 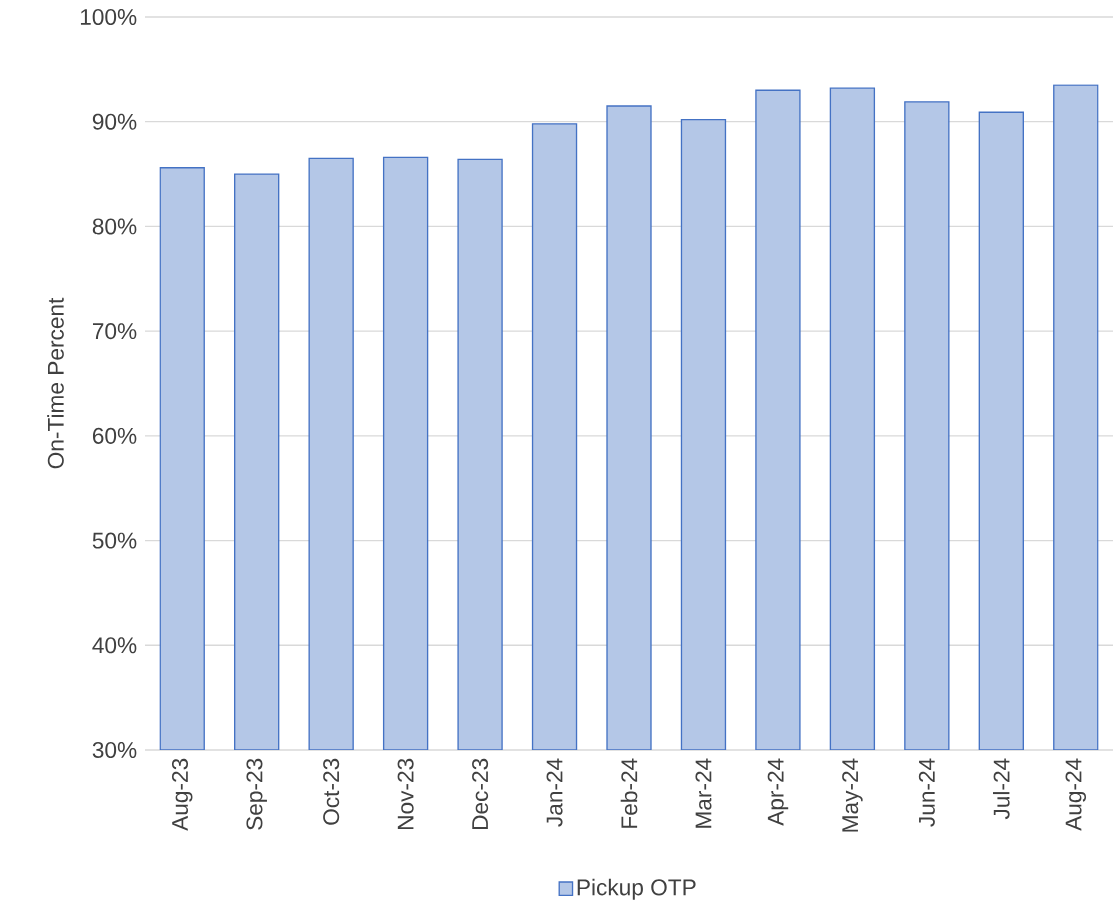 I want to click on y-tick-label: 50%, so click(x=114, y=540).